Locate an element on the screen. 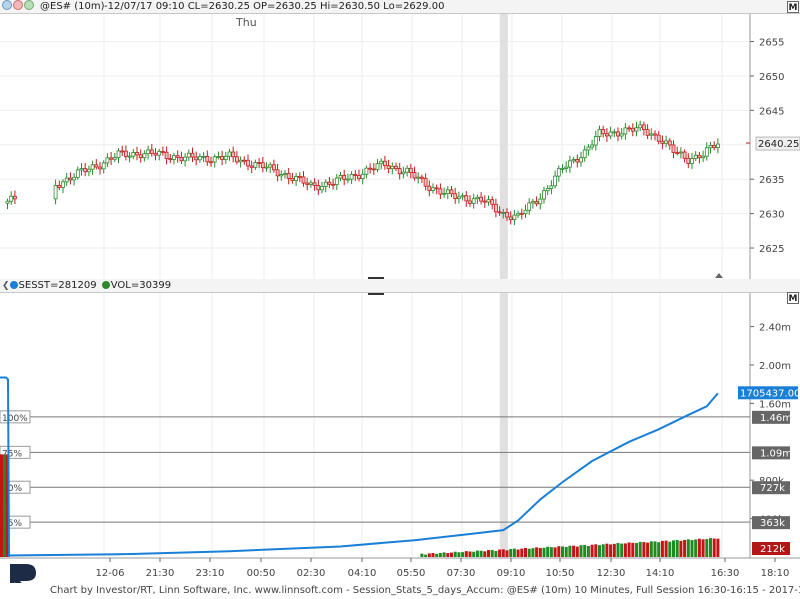  level-value-label: 1.46m is located at coordinates (776, 418).